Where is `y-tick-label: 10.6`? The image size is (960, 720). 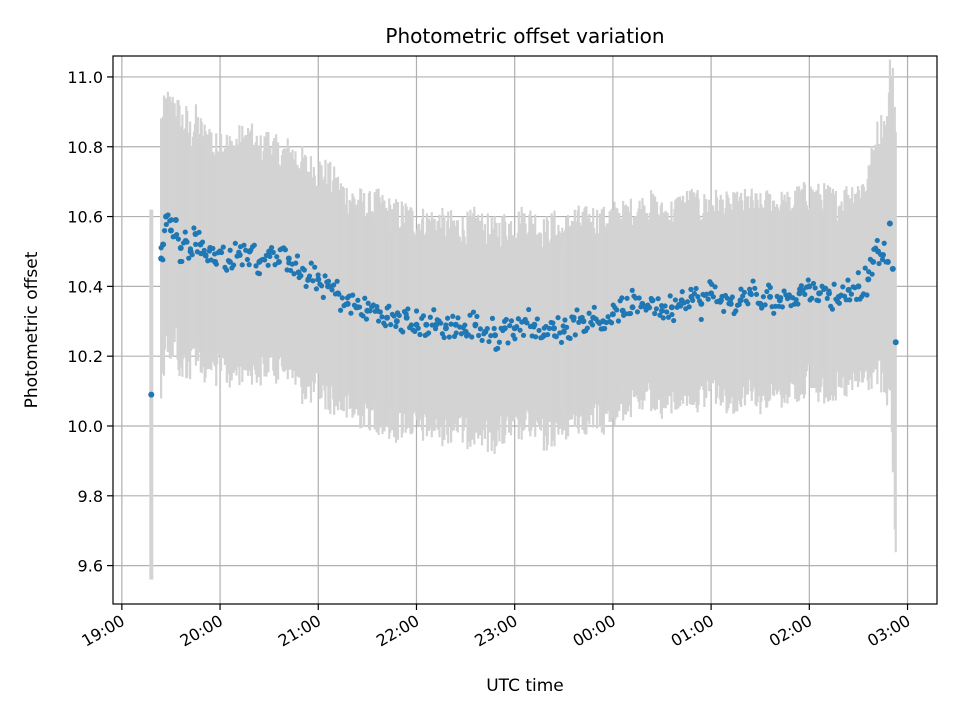
y-tick-label: 10.6 is located at coordinates (85, 217).